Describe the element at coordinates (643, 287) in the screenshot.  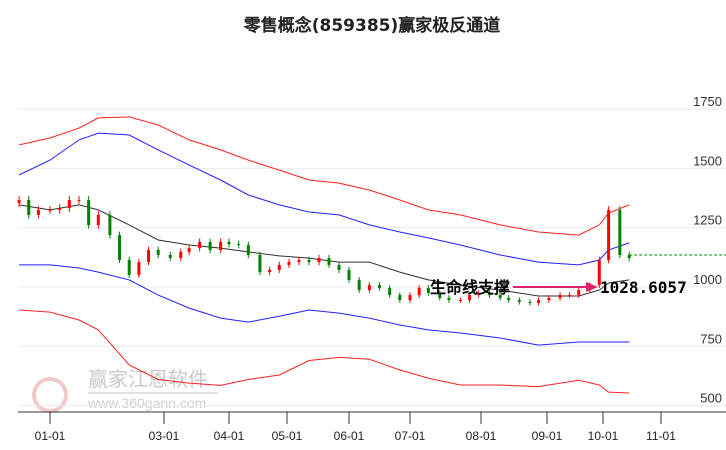
I see `annotation-value: 1028.6057` at that location.